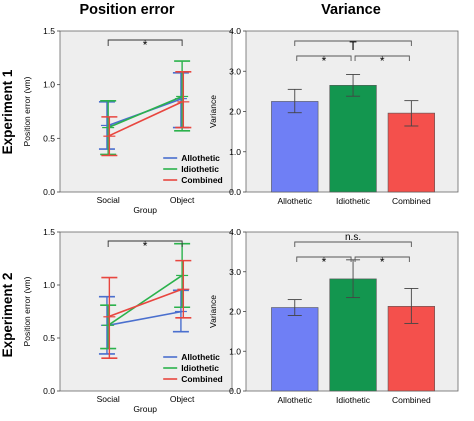 The height and width of the screenshot is (421, 474). I want to click on series-idiothetic: Idiothetic, so click(159, 117).